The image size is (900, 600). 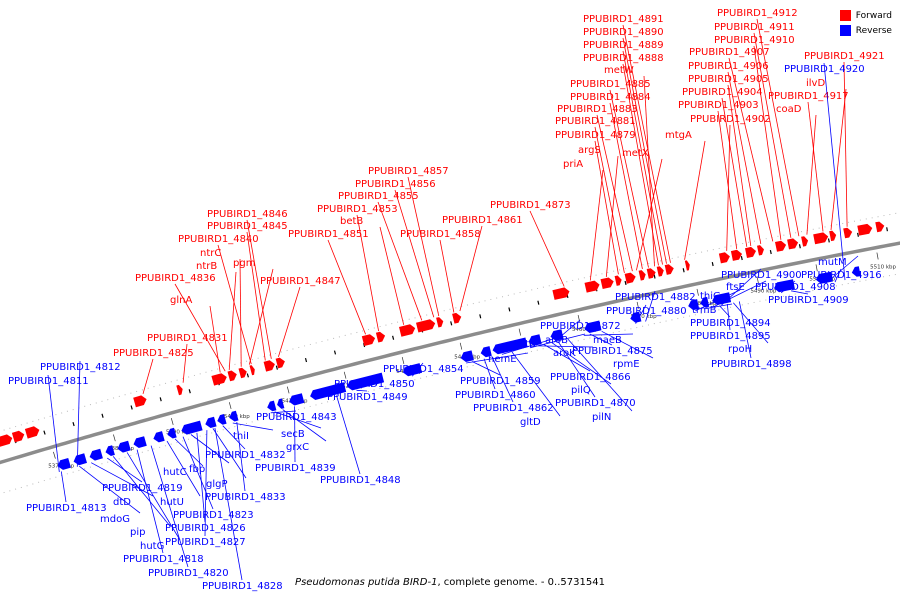 I want to click on forward-gene-label: metW, so click(x=619, y=70).